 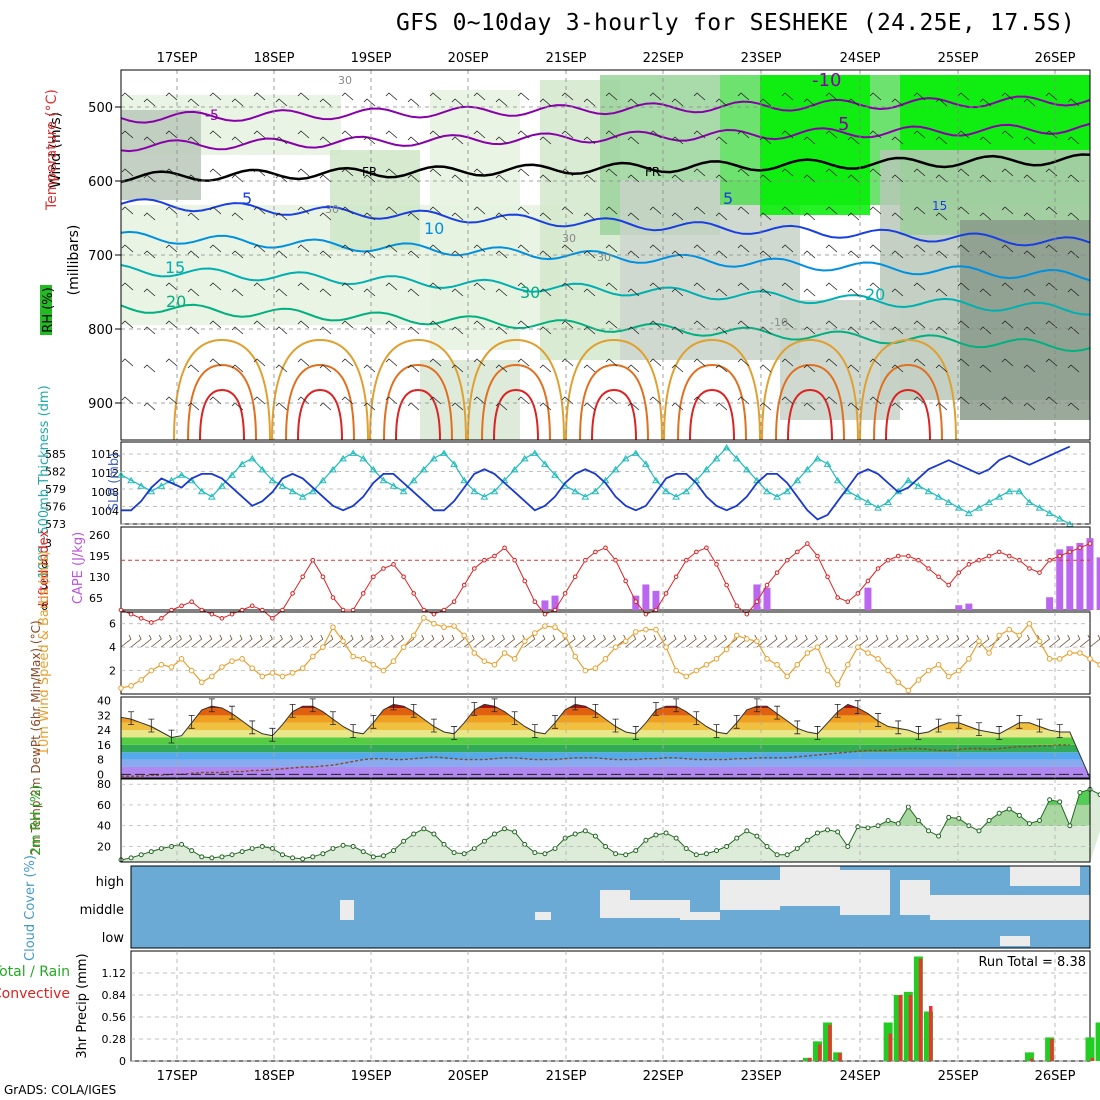 What do you see at coordinates (100, 760) in the screenshot?
I see `temperature-tick-label: 8` at bounding box center [100, 760].